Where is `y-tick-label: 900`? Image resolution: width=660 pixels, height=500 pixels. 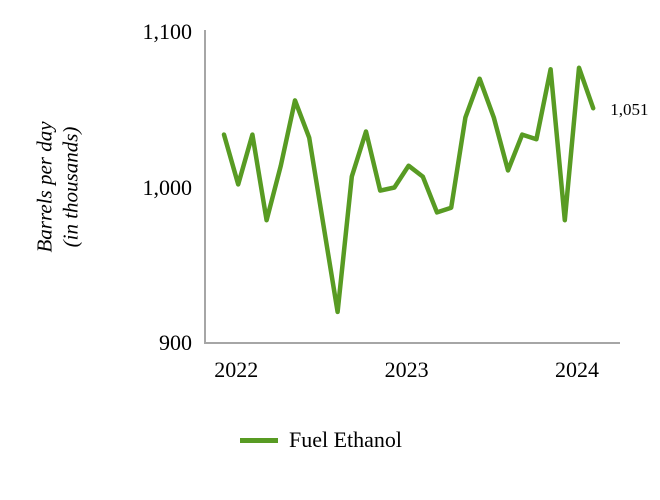
y-tick-label: 900 is located at coordinates (175, 342).